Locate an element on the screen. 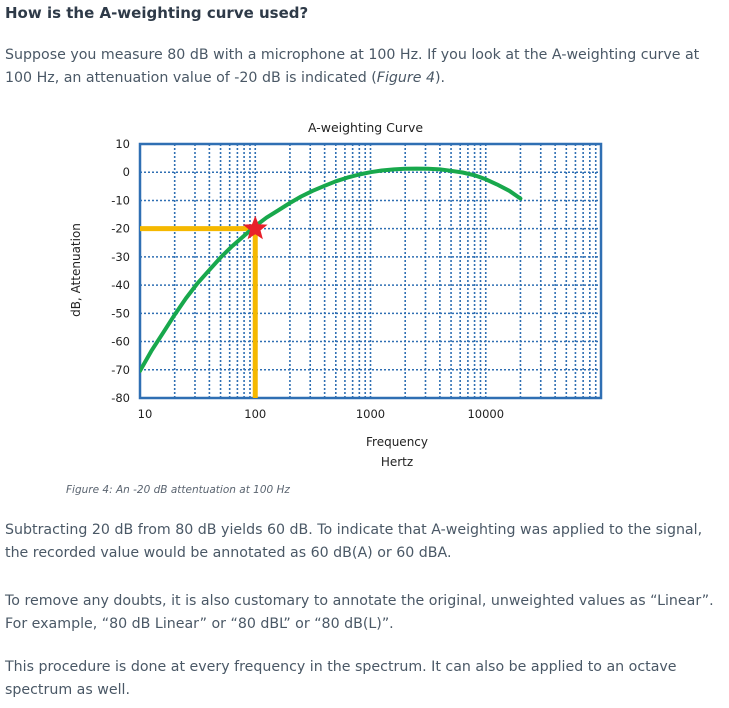  x-axis-label: Hertz is located at coordinates (397, 462).